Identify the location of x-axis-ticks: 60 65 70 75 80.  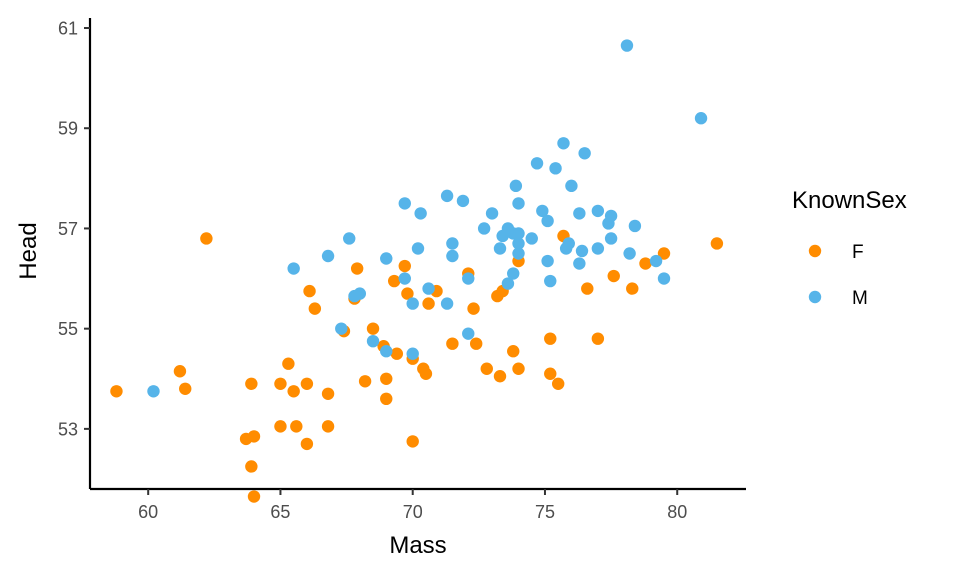
(412, 505).